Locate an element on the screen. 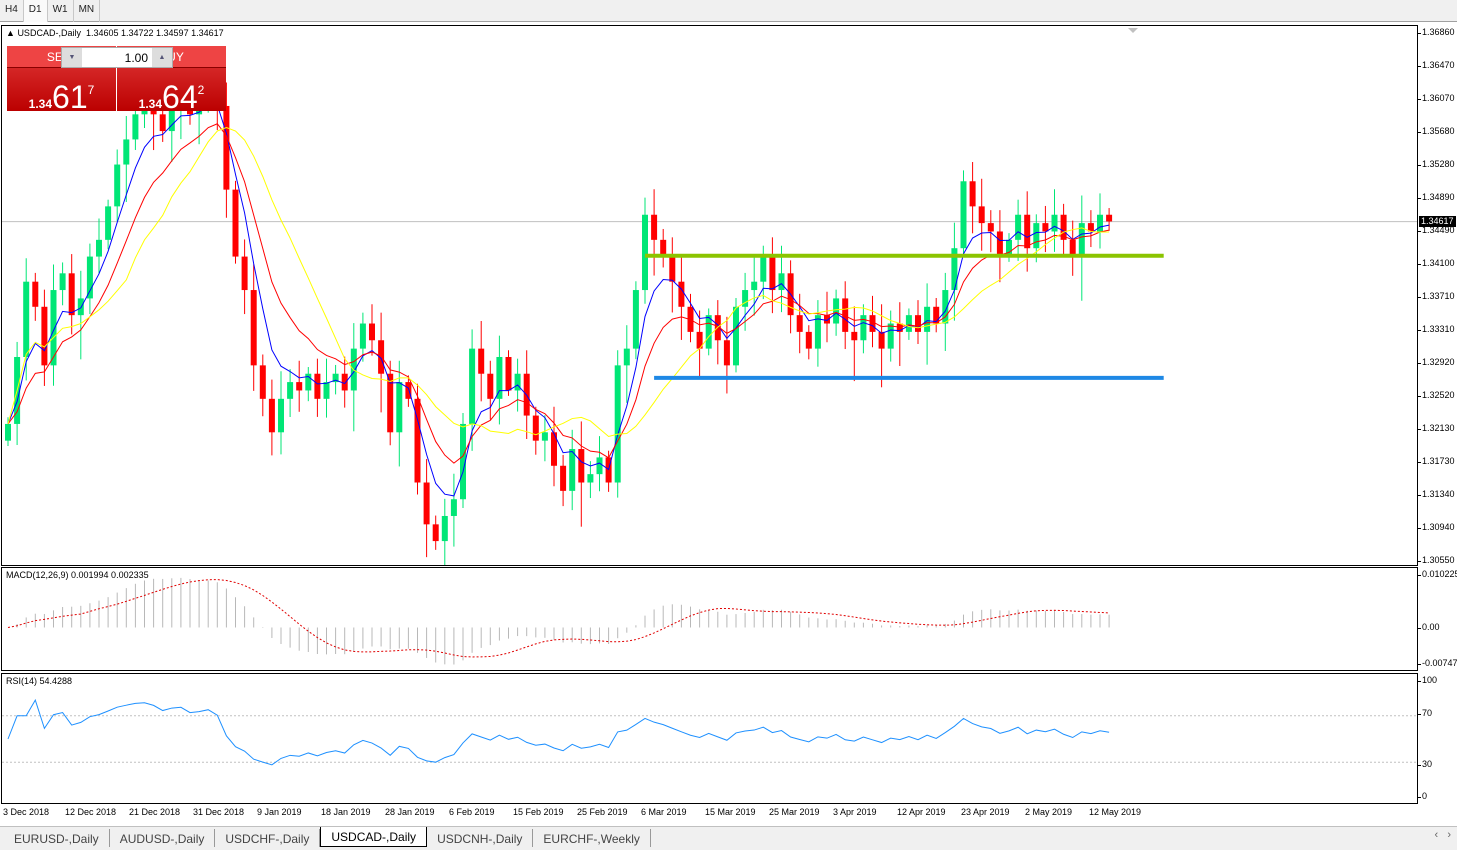 The height and width of the screenshot is (850, 1457). buy-price-prefix: 1.34 is located at coordinates (150, 104).